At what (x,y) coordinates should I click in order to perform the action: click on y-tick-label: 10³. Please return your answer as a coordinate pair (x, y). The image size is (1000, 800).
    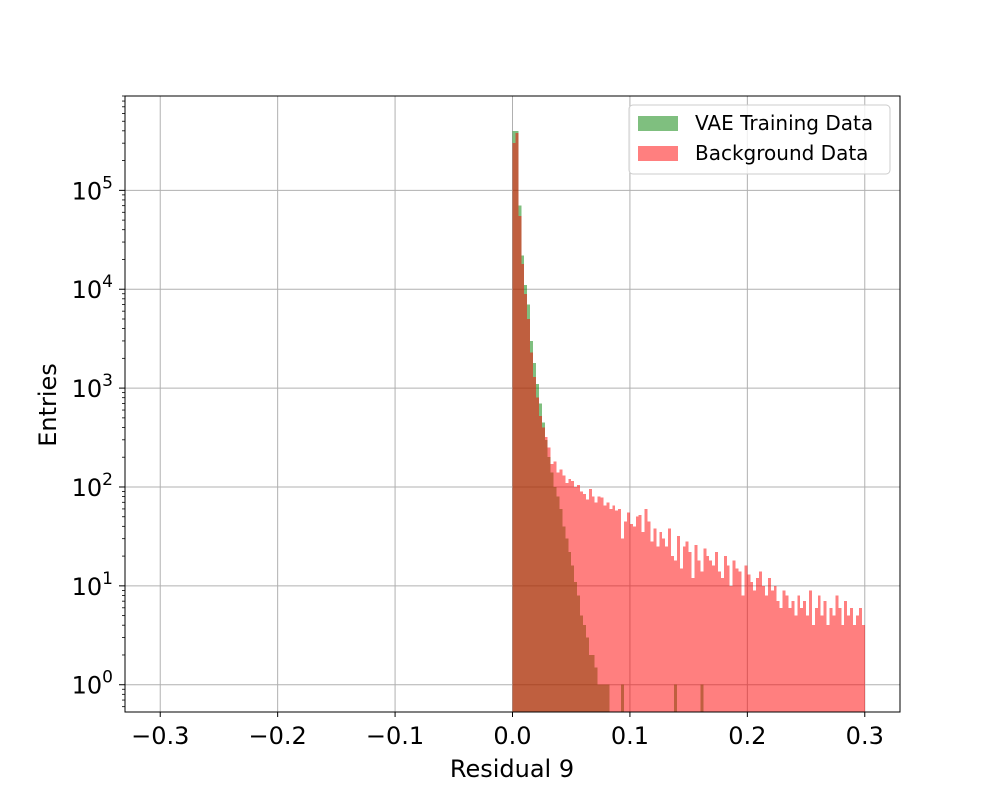
    Looking at the image, I should click on (92, 387).